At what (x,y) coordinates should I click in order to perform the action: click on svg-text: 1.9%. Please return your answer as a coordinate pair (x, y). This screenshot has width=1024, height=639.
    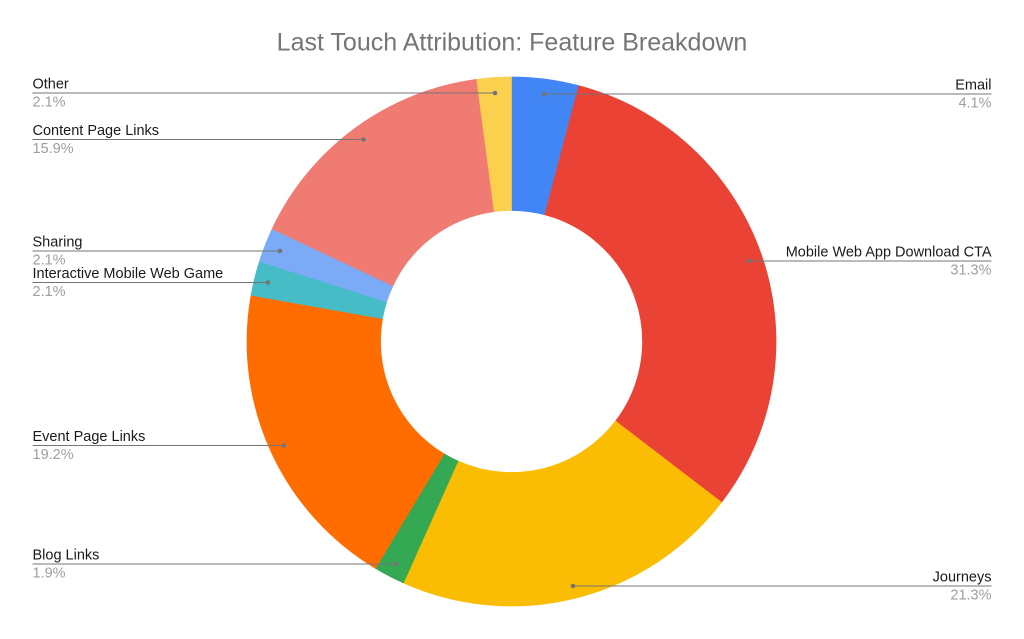
    Looking at the image, I should click on (49, 574).